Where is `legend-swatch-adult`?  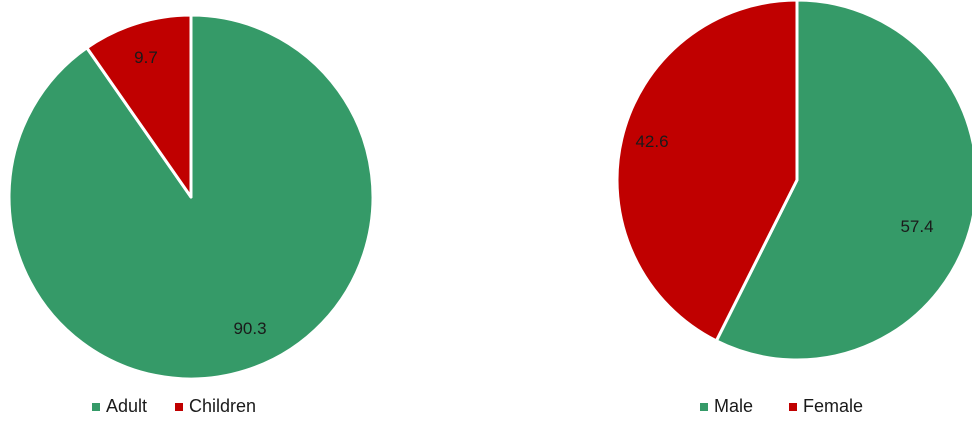
legend-swatch-adult is located at coordinates (96, 406).